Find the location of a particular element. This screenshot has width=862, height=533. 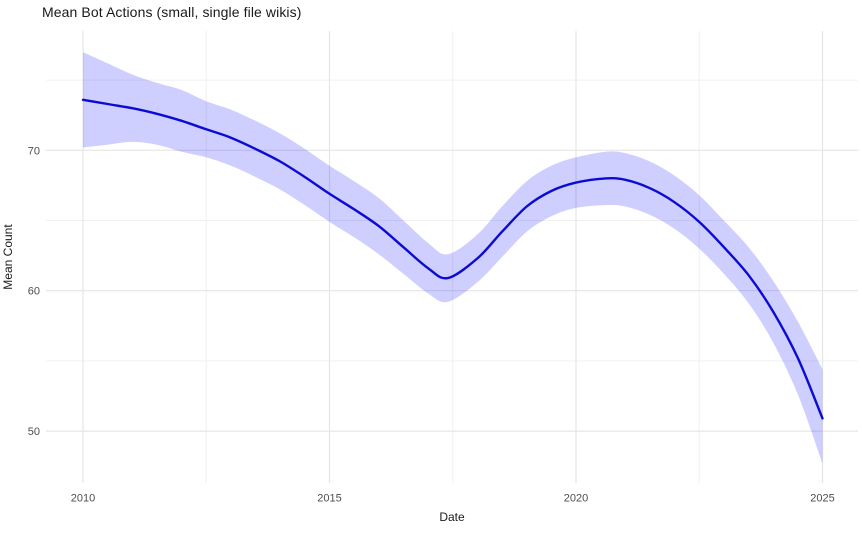

x-tick-label: 2020 is located at coordinates (576, 499).